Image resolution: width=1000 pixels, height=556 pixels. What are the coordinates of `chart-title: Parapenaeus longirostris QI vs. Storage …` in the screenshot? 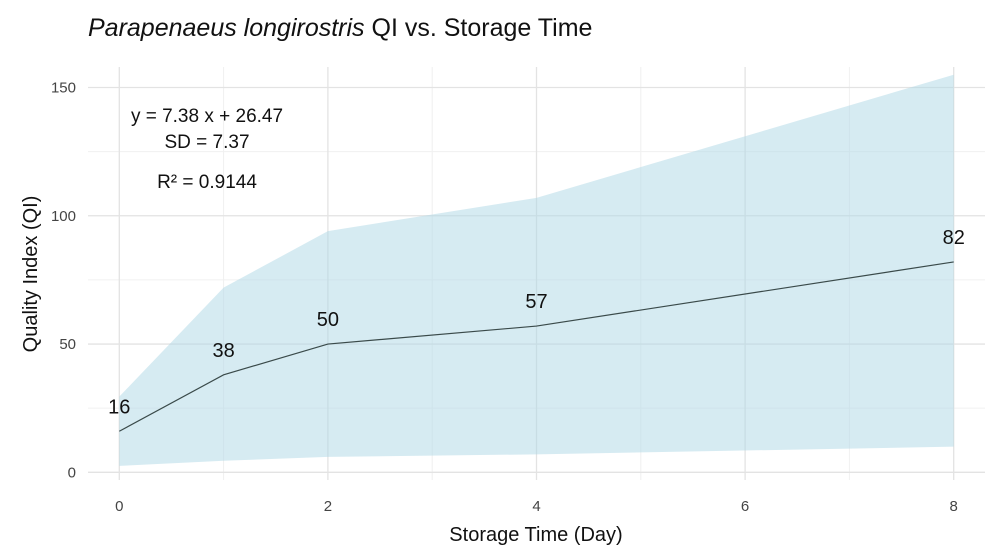 It's located at (340, 28).